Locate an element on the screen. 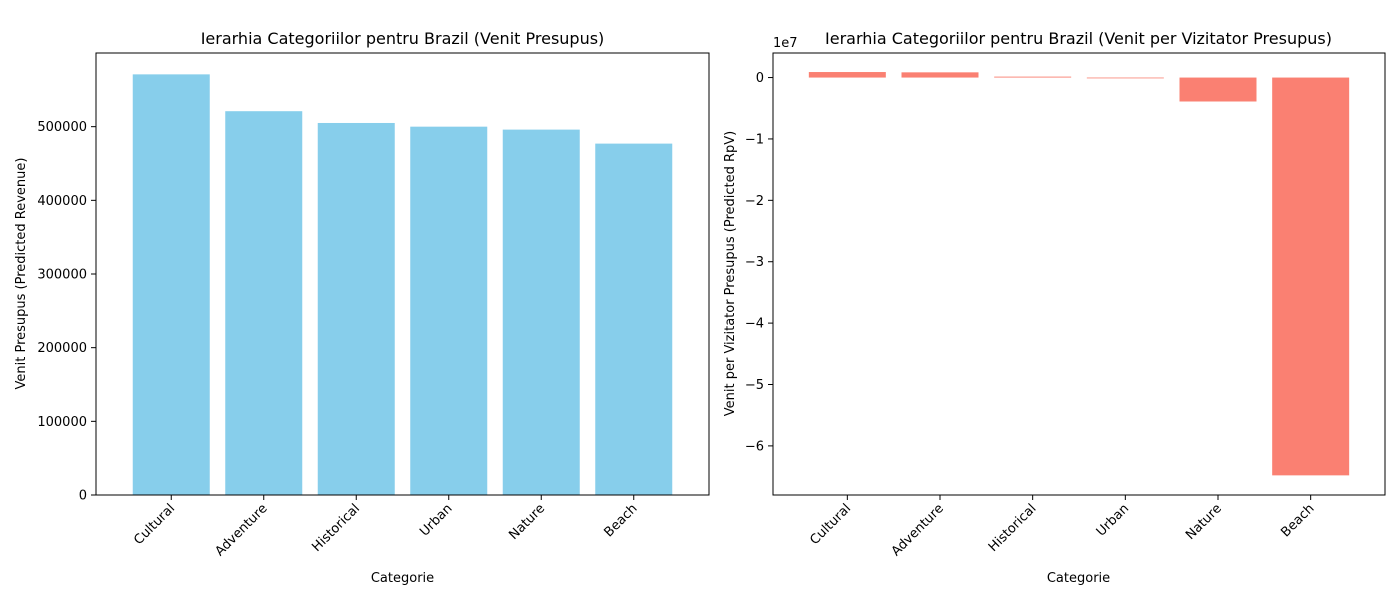 The height and width of the screenshot is (600, 1400). y-ticks-group: 0 −1 −2 −3 −4 −5 −6 is located at coordinates (759, 262).